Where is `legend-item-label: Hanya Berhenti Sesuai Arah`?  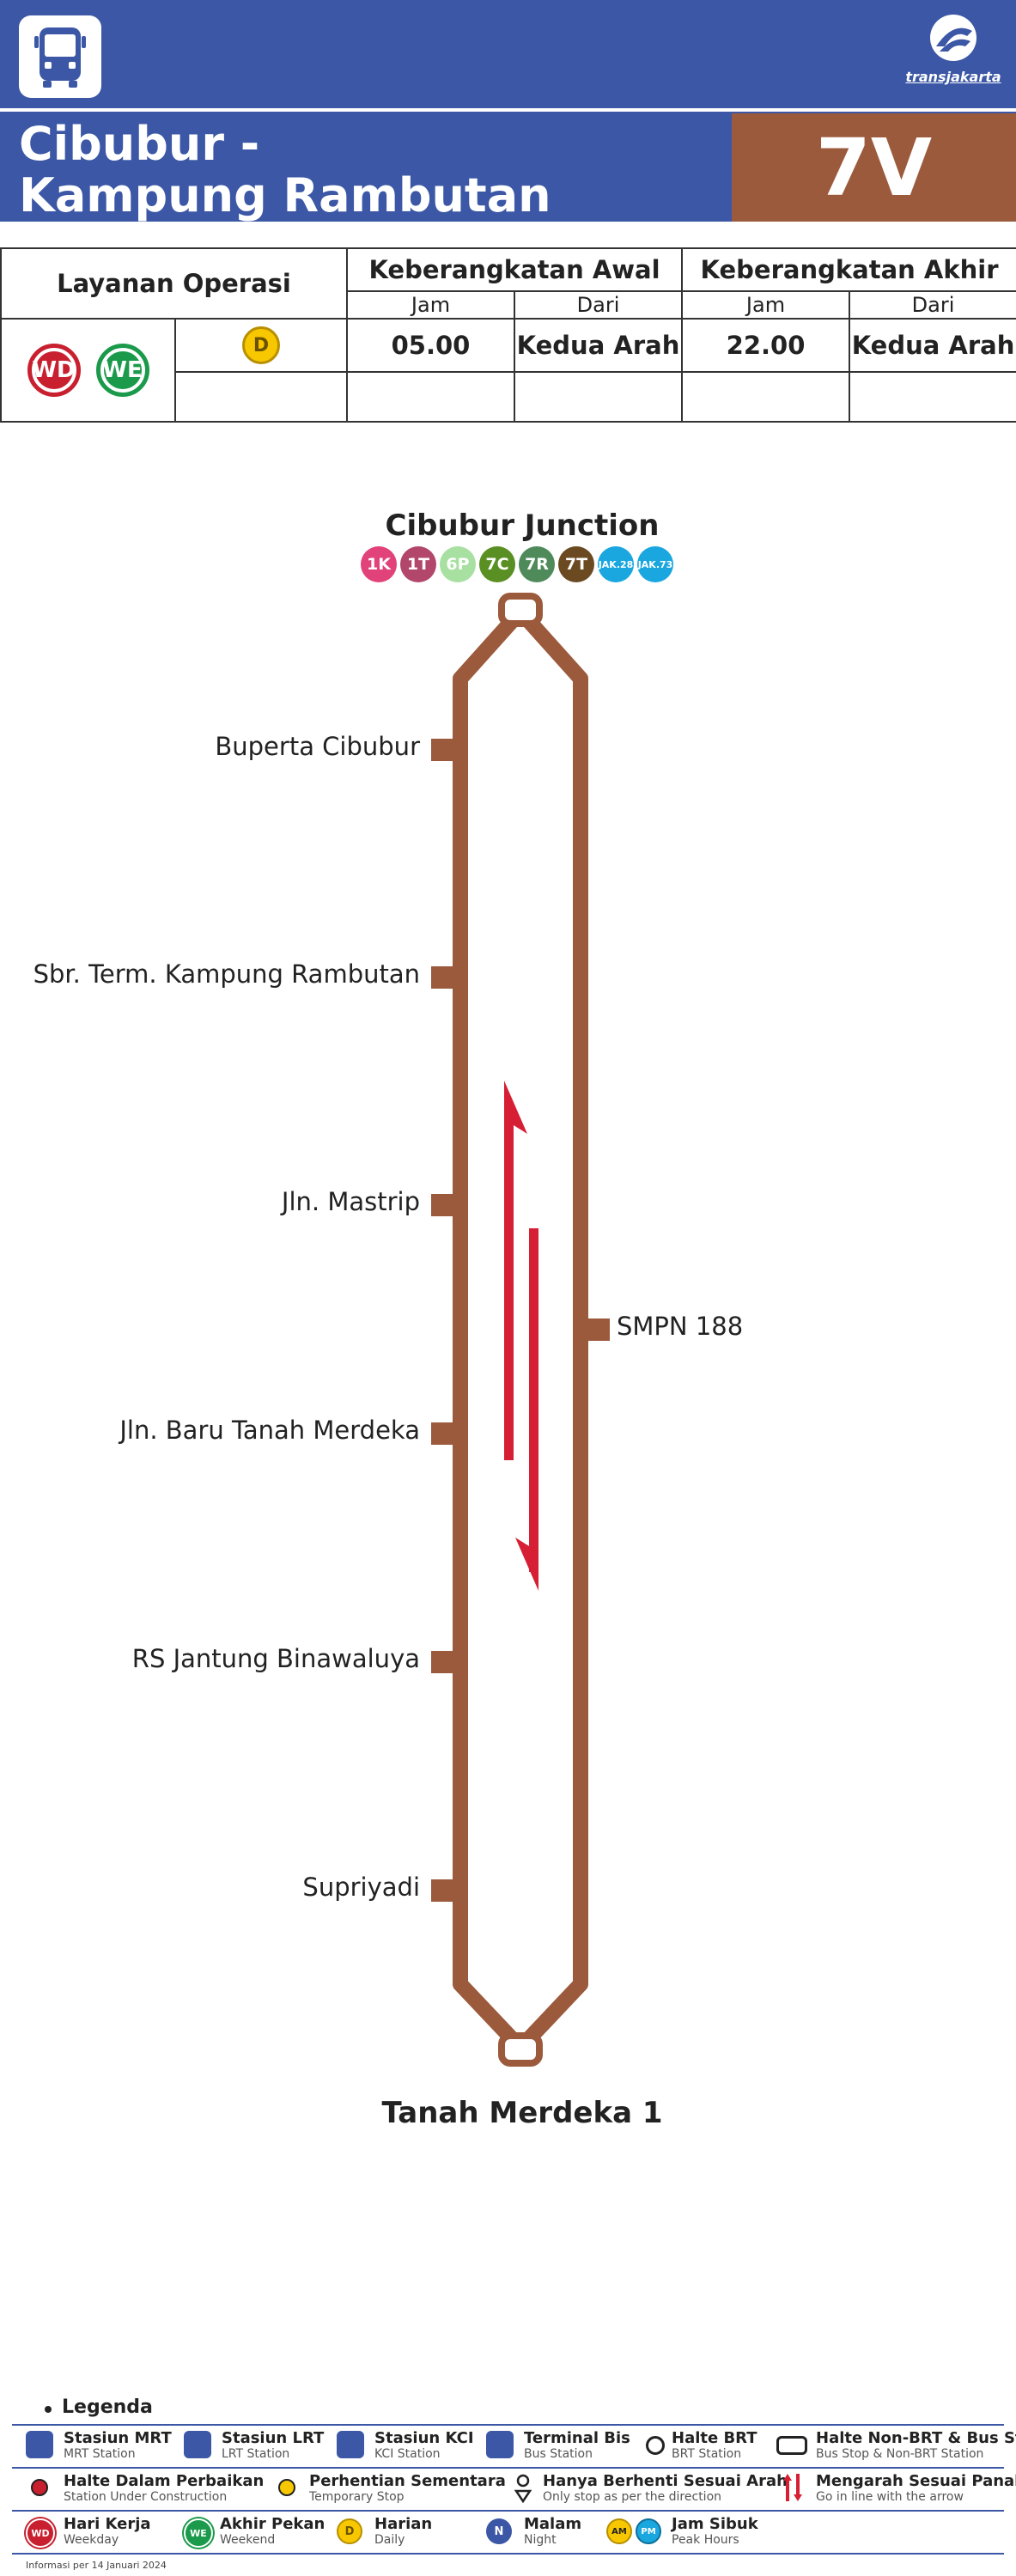
legend-item-label: Hanya Berhenti Sesuai Arah is located at coordinates (665, 2481).